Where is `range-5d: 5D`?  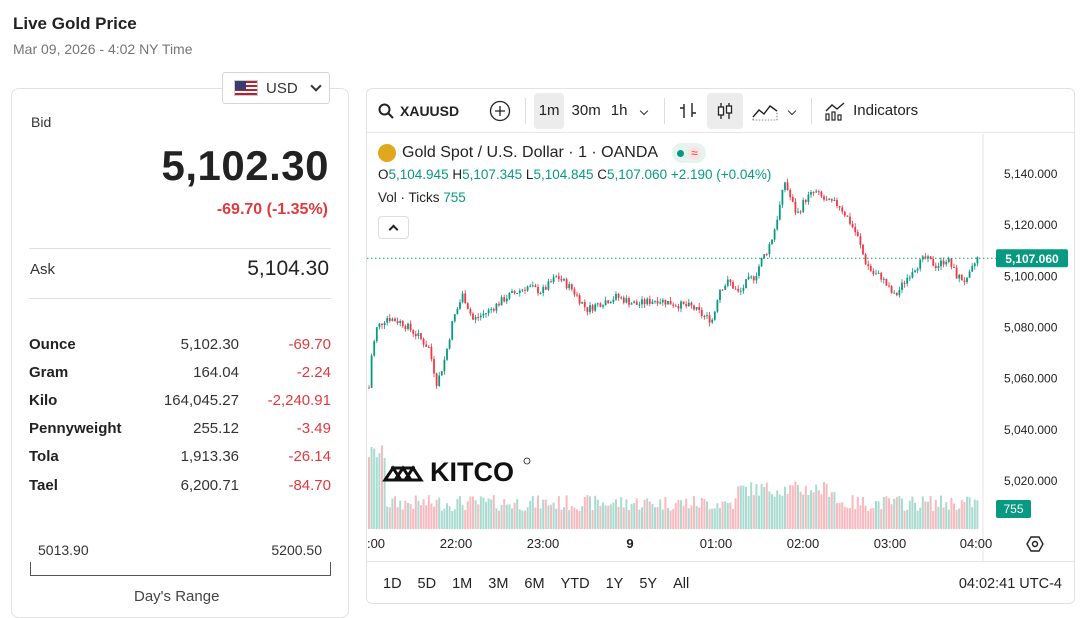
range-5d: 5D is located at coordinates (427, 583).